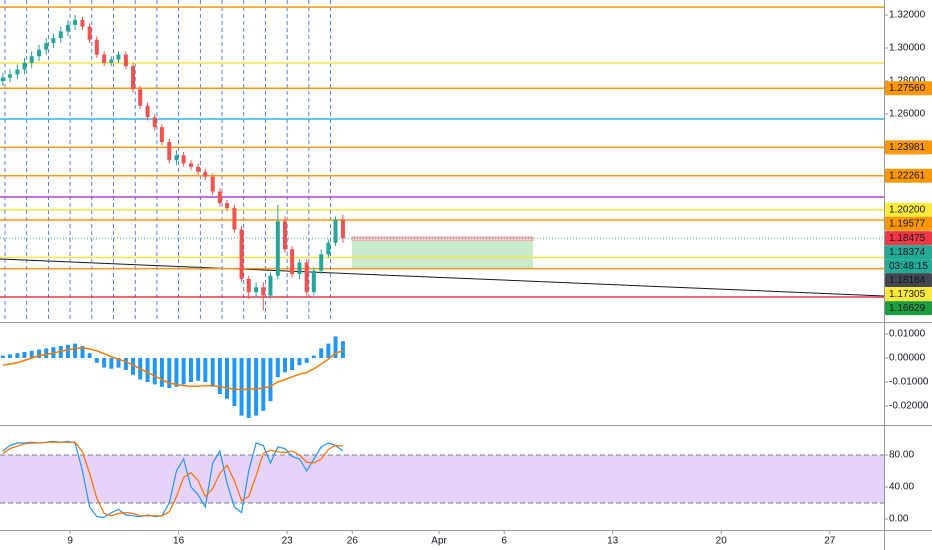 The image size is (932, 550). I want to click on x-tick-label: Apr, so click(439, 541).